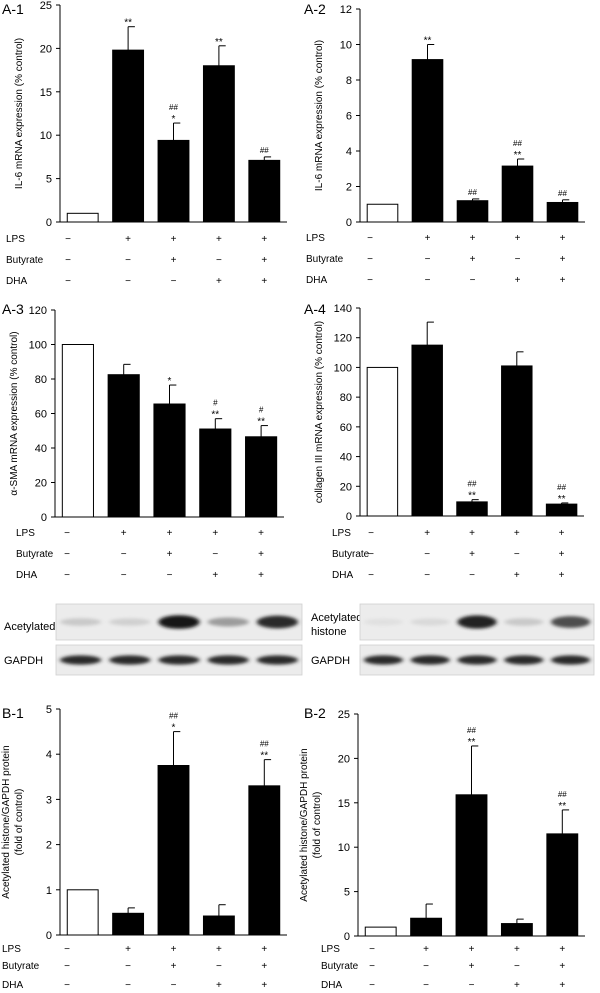 This screenshot has width=600, height=993. I want to click on y-tick-label: 2, so click(49, 846).